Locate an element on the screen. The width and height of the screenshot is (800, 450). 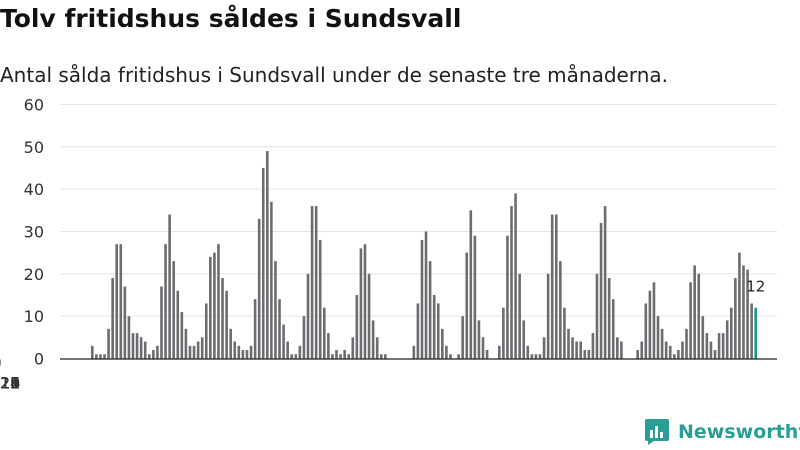
last-value-label: 12 is located at coordinates (755, 287).